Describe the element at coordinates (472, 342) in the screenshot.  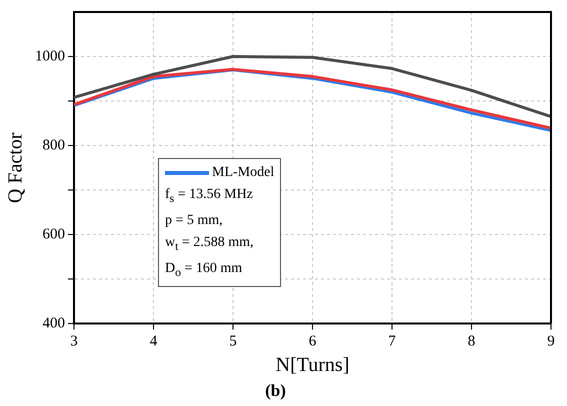
I see `x-tick-label: 8` at that location.